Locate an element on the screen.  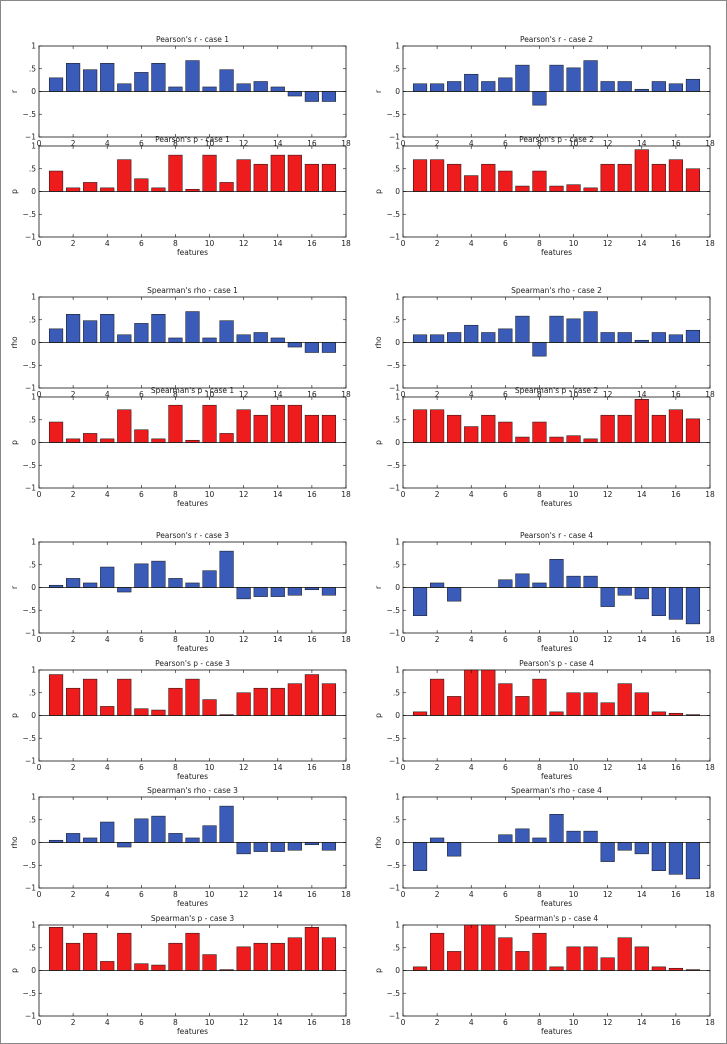
x-tick-label: 0 is located at coordinates (403, 767).